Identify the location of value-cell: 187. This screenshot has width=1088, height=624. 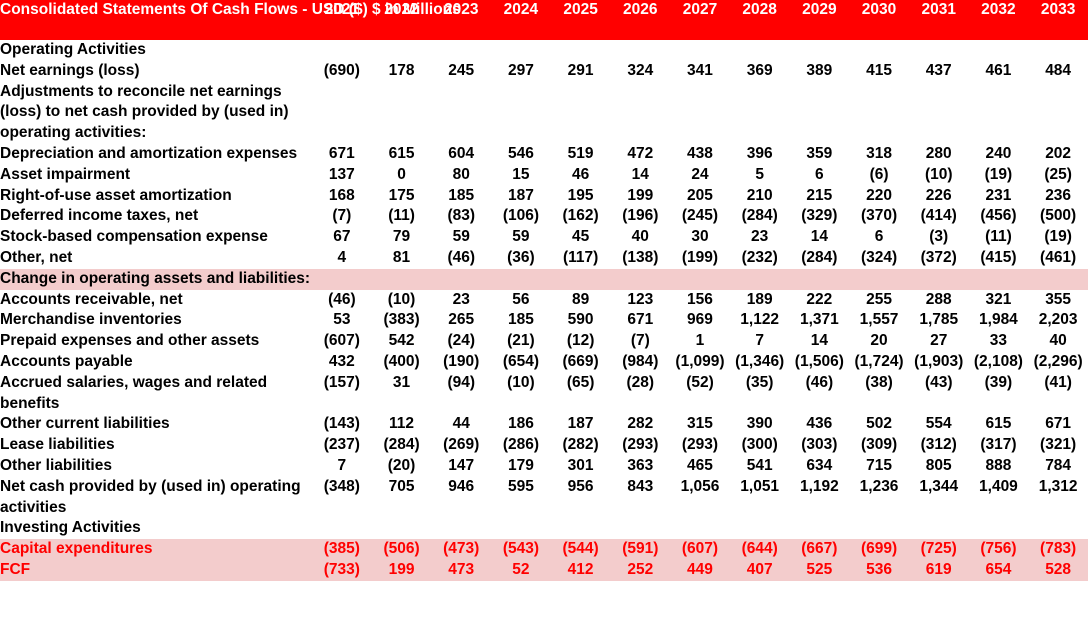
(520, 195).